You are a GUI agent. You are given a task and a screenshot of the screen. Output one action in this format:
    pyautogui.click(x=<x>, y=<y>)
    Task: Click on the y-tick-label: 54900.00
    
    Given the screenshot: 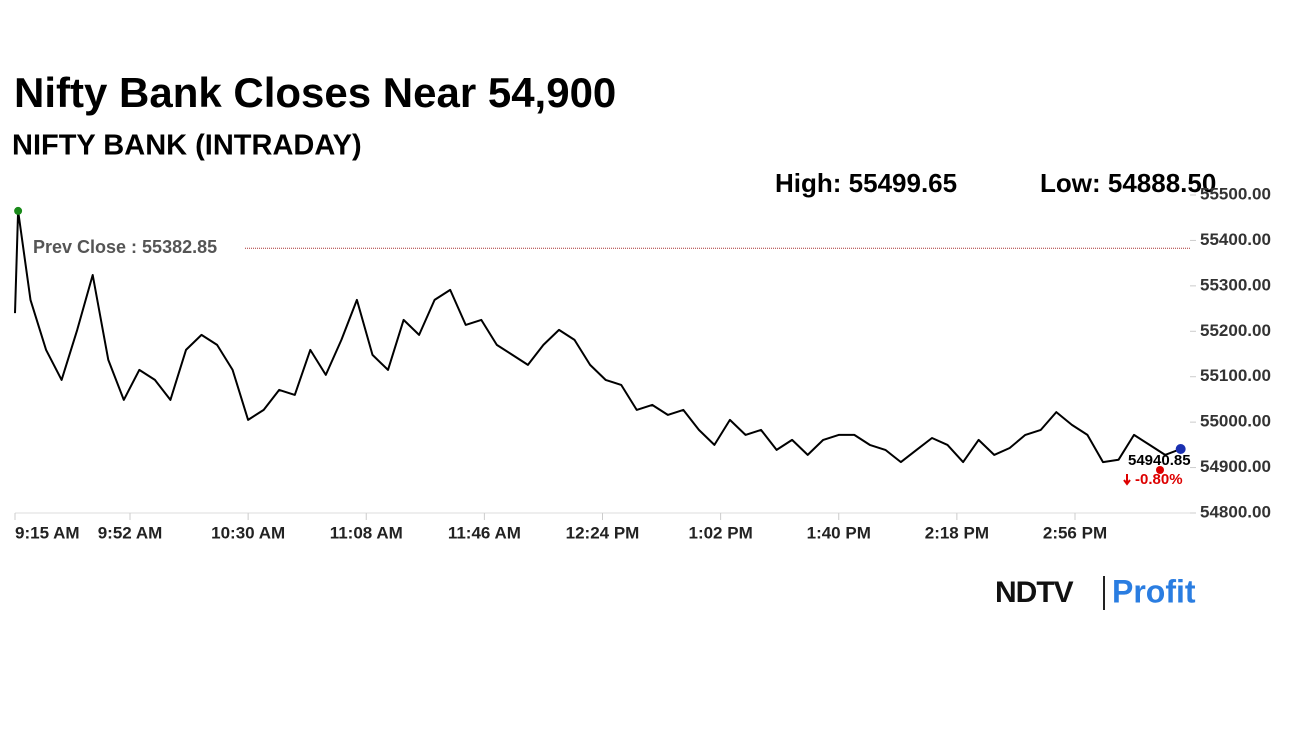 What is the action you would take?
    pyautogui.click(x=1235, y=466)
    